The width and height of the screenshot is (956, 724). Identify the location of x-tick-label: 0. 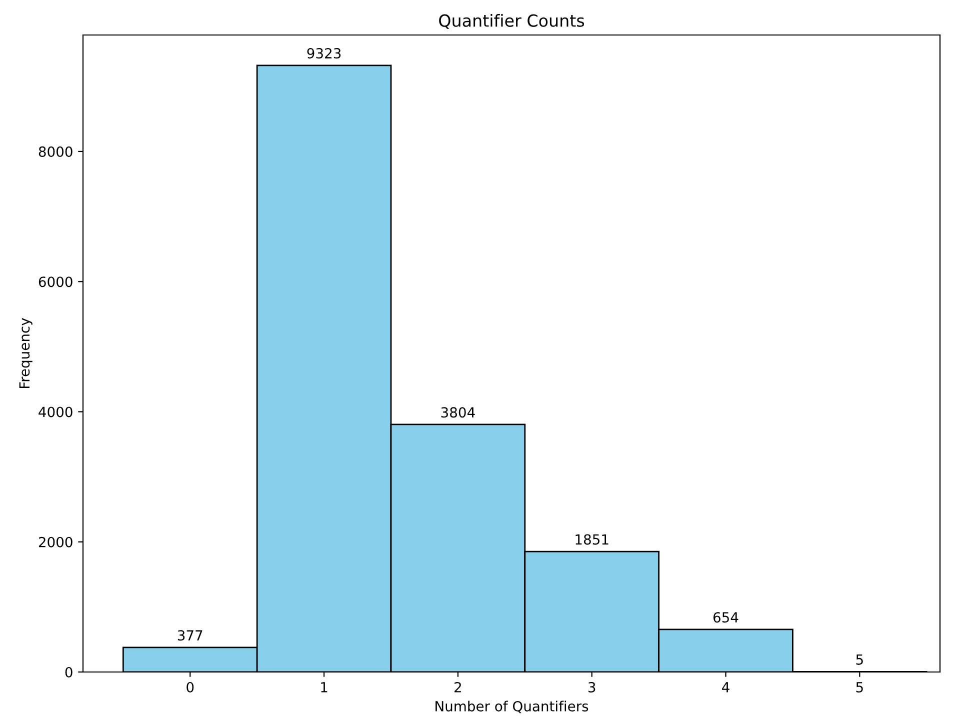
(190, 687).